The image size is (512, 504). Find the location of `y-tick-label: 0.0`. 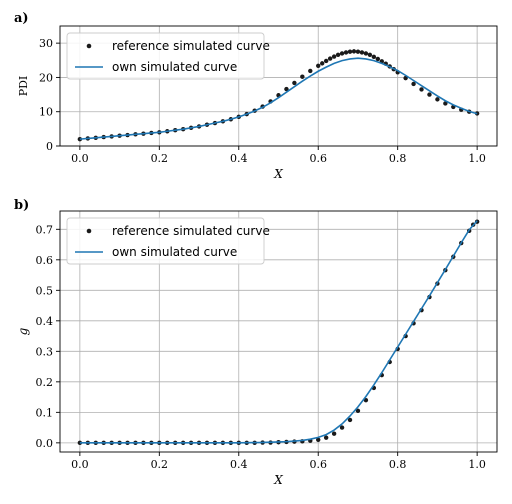

y-tick-label: 0.0 is located at coordinates (45, 443).